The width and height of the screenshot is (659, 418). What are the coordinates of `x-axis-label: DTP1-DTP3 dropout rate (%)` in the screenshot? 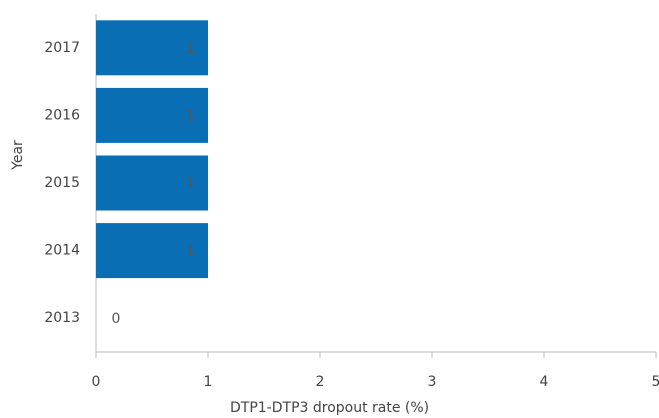 It's located at (329, 408).